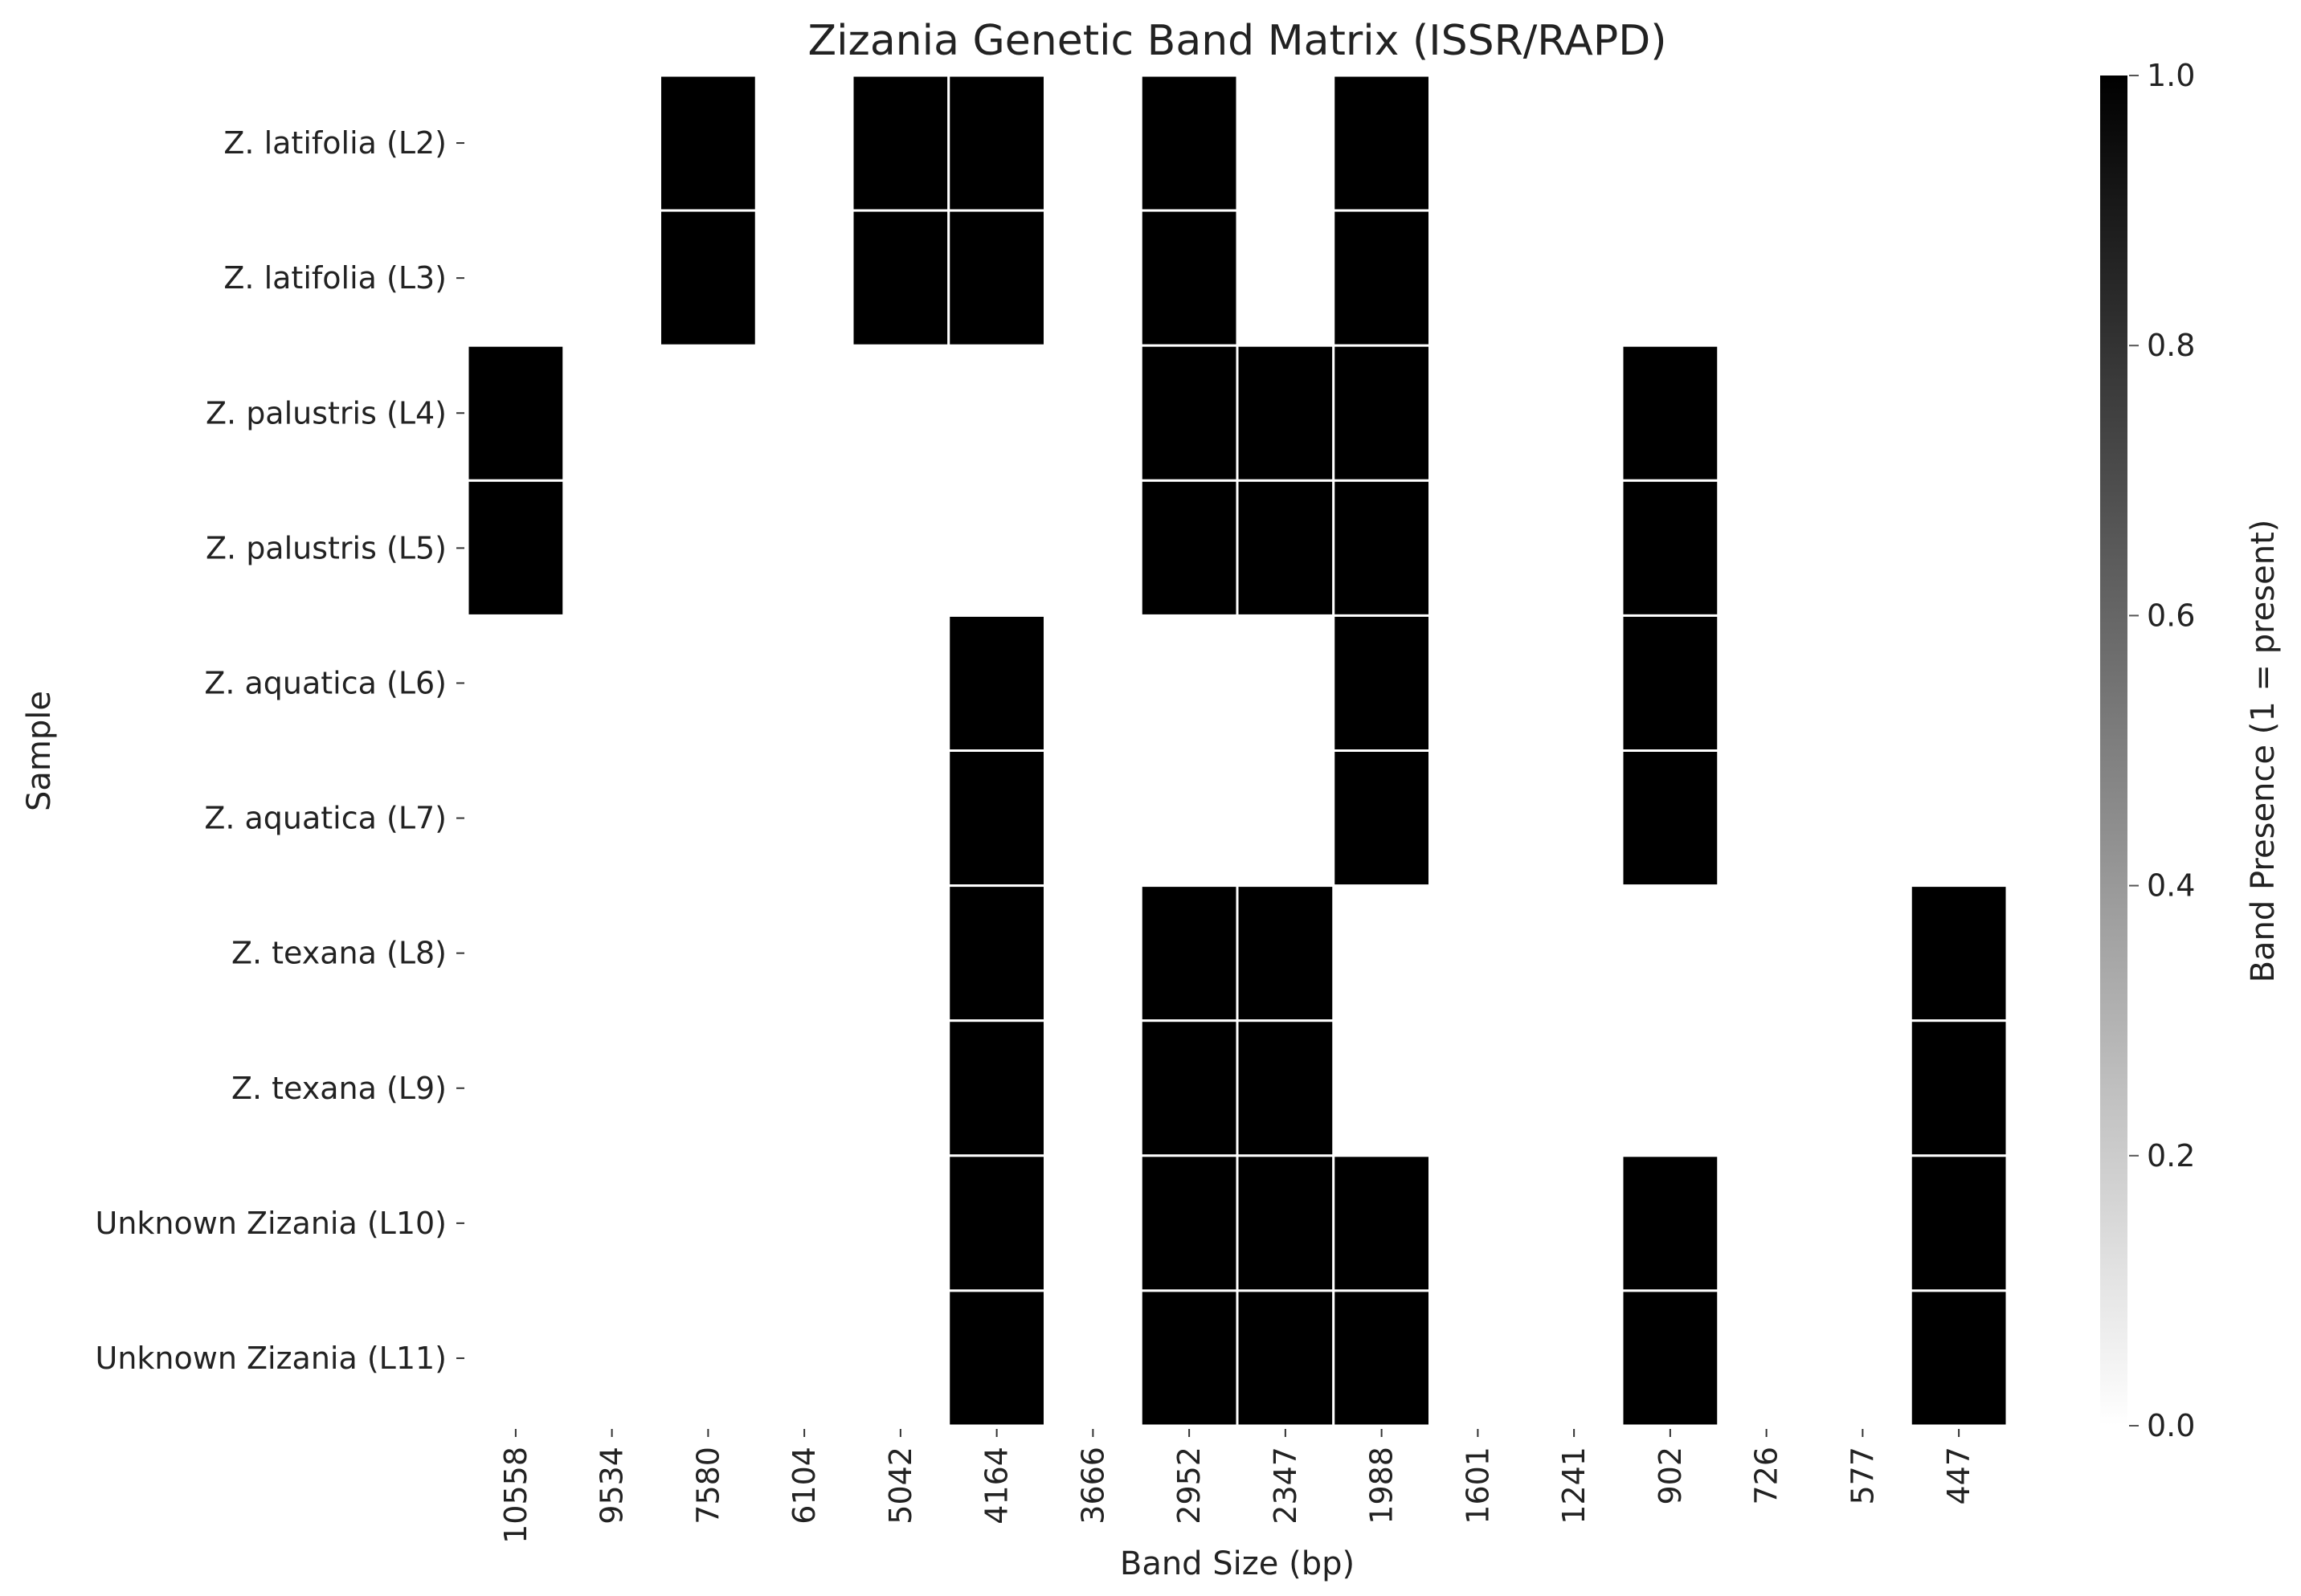 This screenshot has height=1596, width=2301. What do you see at coordinates (2171, 75) in the screenshot?
I see `colorbar-tick-label: 1.0` at bounding box center [2171, 75].